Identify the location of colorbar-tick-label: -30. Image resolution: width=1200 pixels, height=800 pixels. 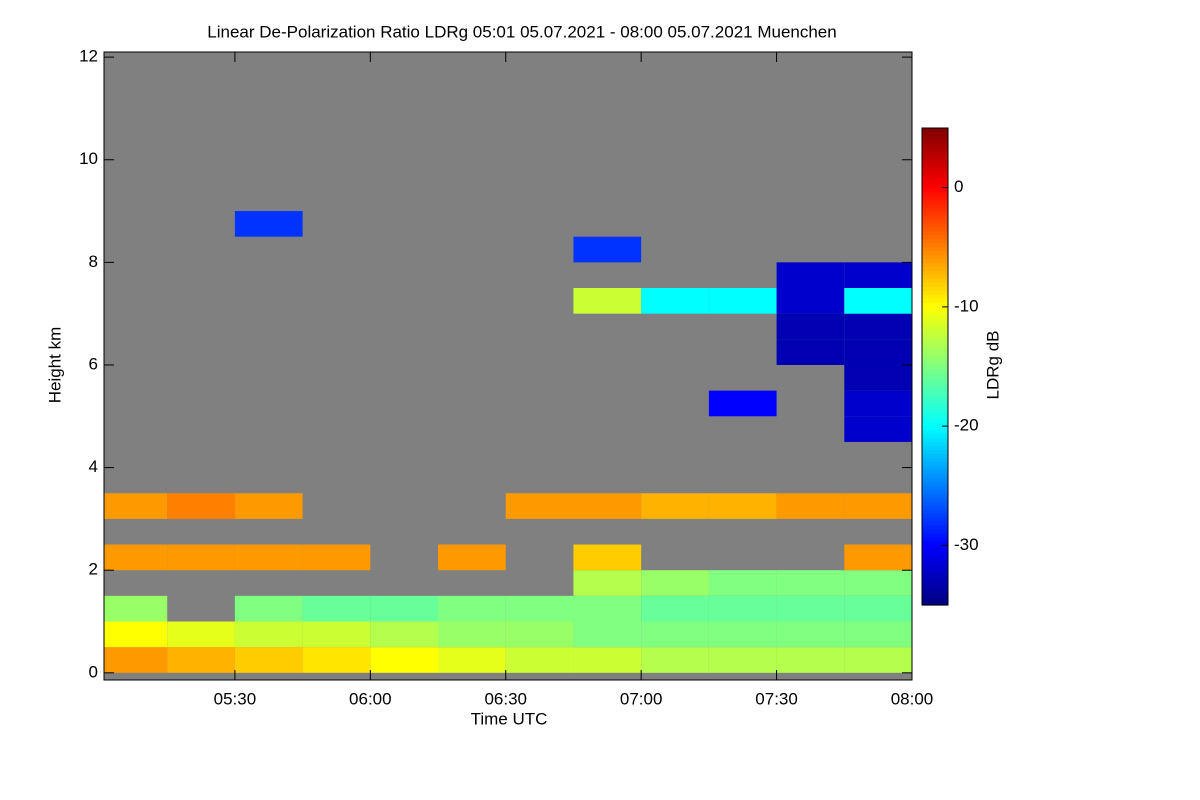
(966, 544).